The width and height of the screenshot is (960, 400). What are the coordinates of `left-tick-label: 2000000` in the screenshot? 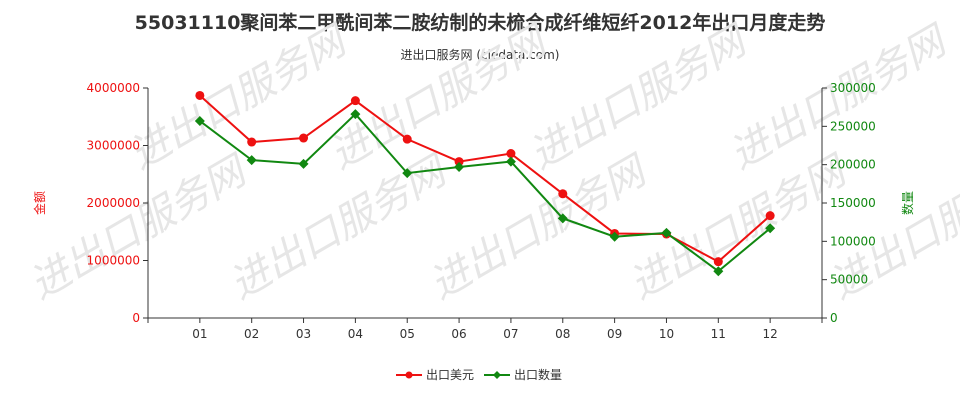 It's located at (113, 203).